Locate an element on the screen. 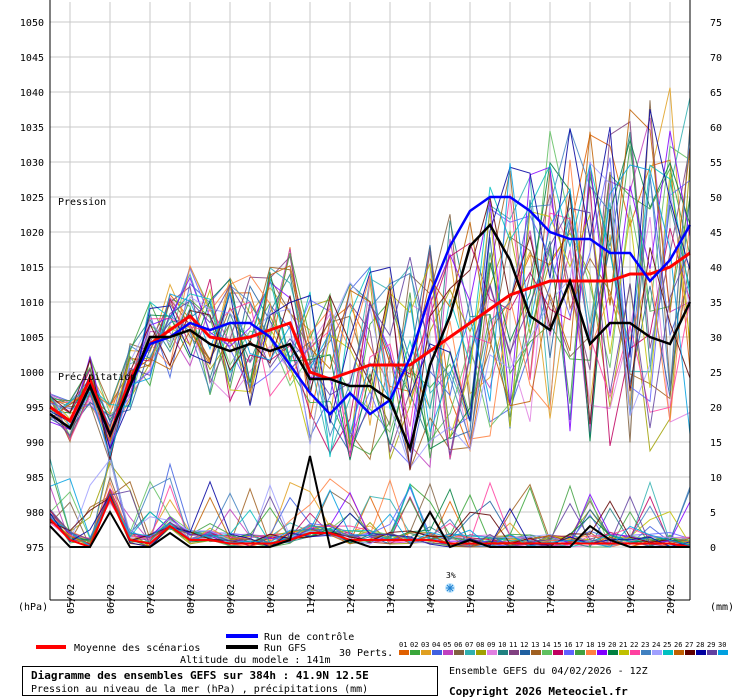  pert-number: 17 is located at coordinates (579, 645).